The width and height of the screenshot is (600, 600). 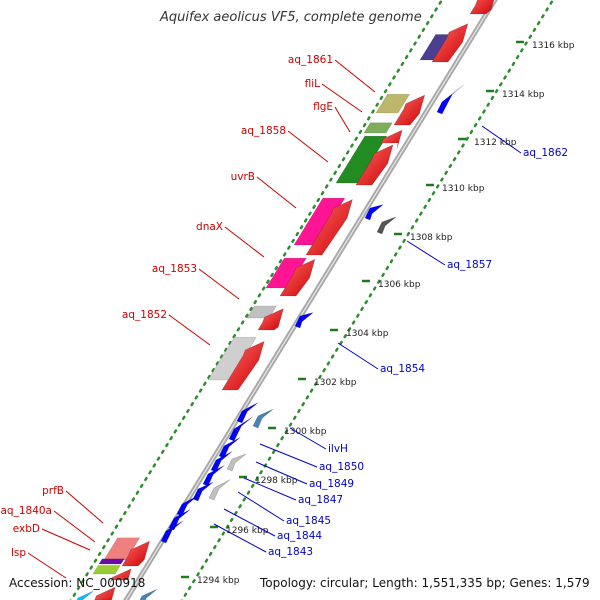 What do you see at coordinates (26, 511) in the screenshot?
I see `forward-gene-label: aq_1840a` at bounding box center [26, 511].